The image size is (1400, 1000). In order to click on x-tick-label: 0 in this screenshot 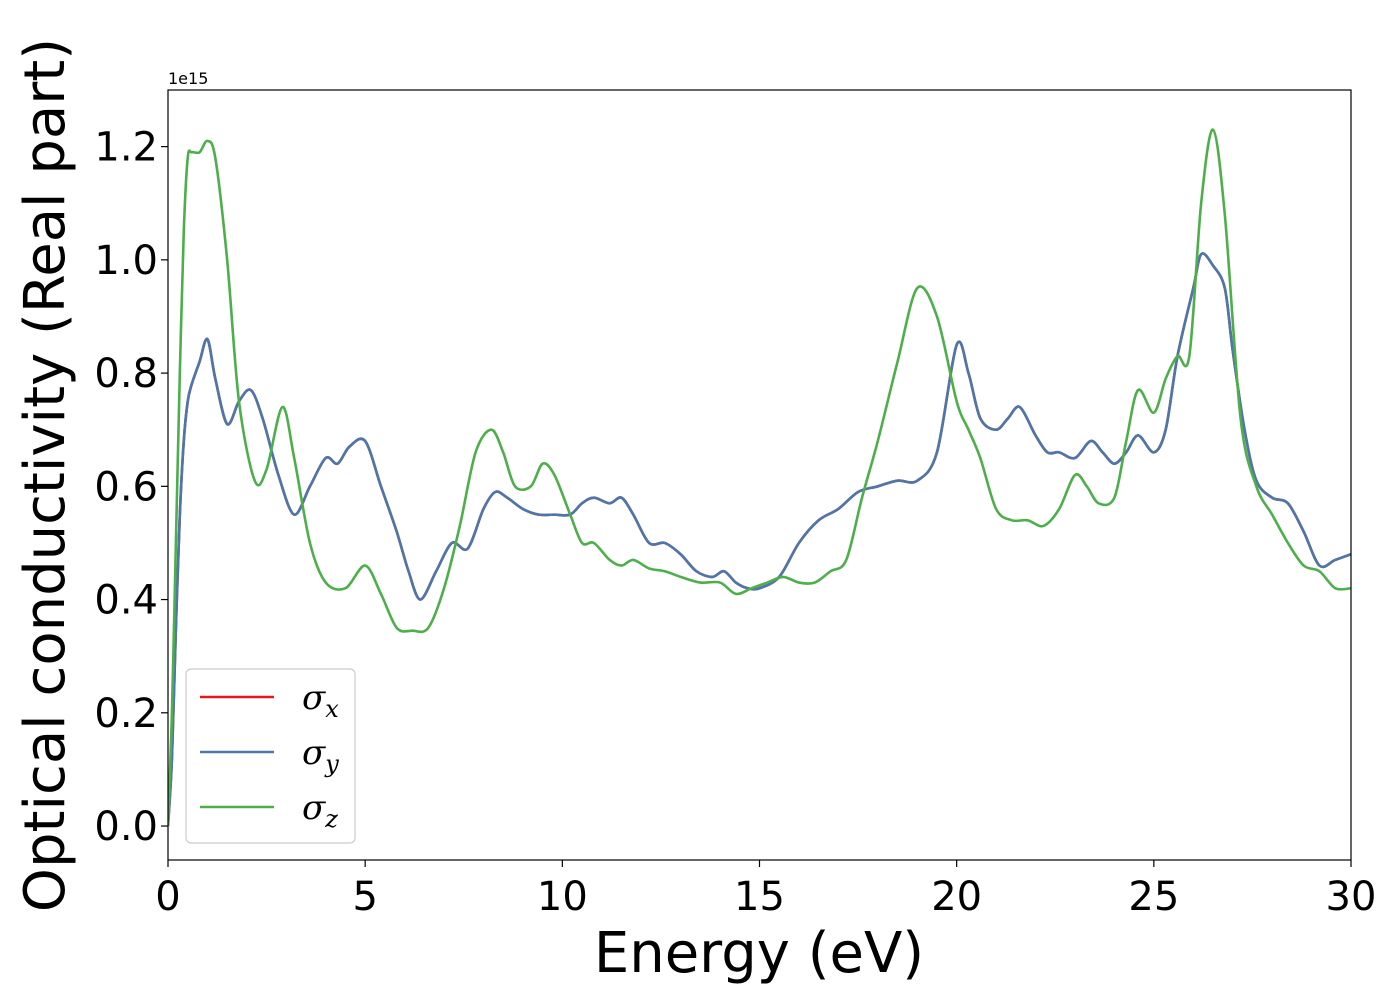, I will do `click(167, 897)`.